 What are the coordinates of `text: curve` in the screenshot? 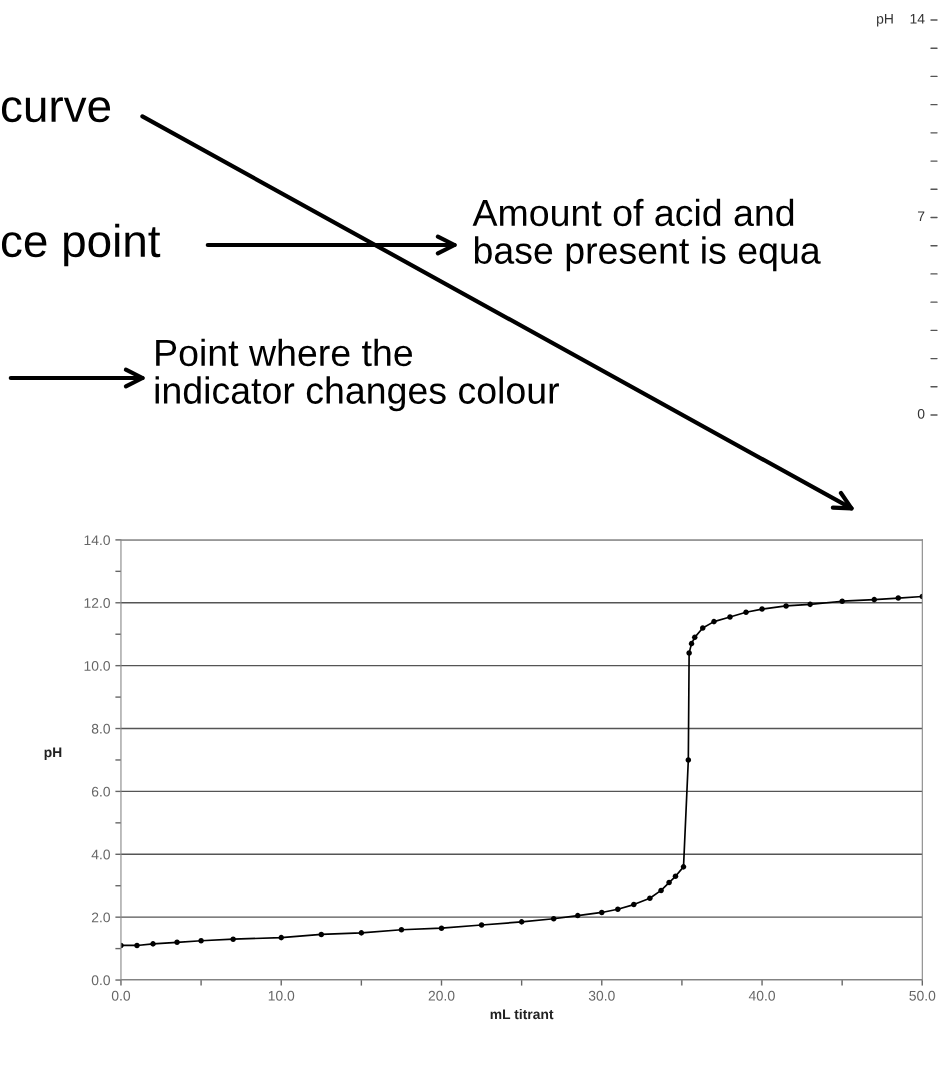 It's located at (56, 110).